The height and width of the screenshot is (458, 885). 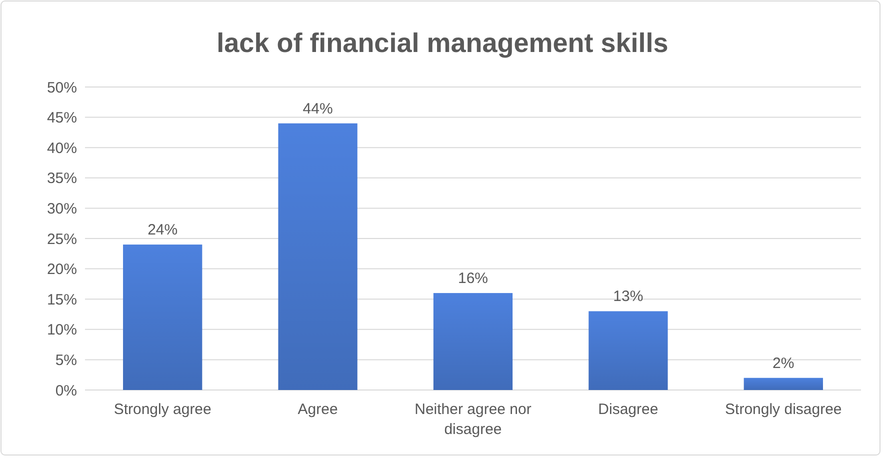 I want to click on y-tick-label: 45%, so click(x=61, y=118).